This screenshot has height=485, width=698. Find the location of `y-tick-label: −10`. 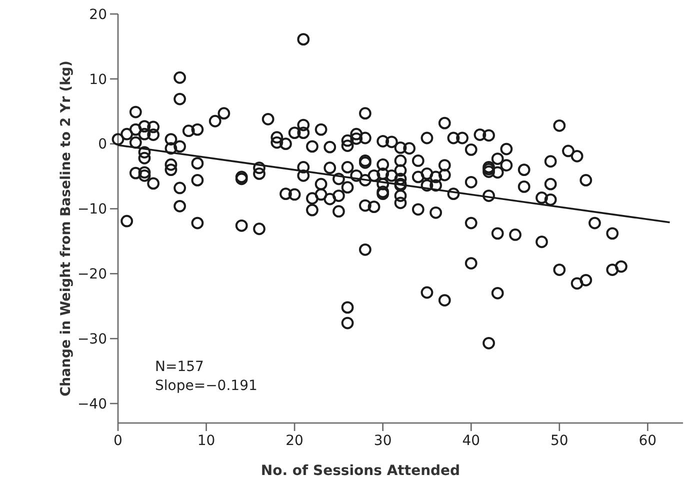

y-tick-label: −10 is located at coordinates (92, 210).